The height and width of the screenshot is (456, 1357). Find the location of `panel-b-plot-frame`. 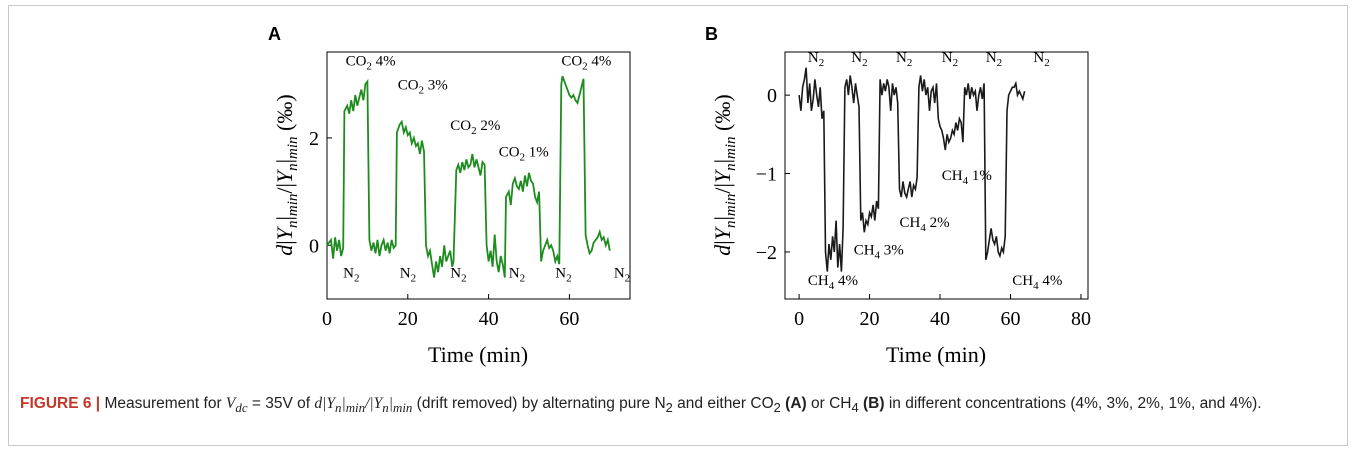

panel-b-plot-frame is located at coordinates (936, 175).